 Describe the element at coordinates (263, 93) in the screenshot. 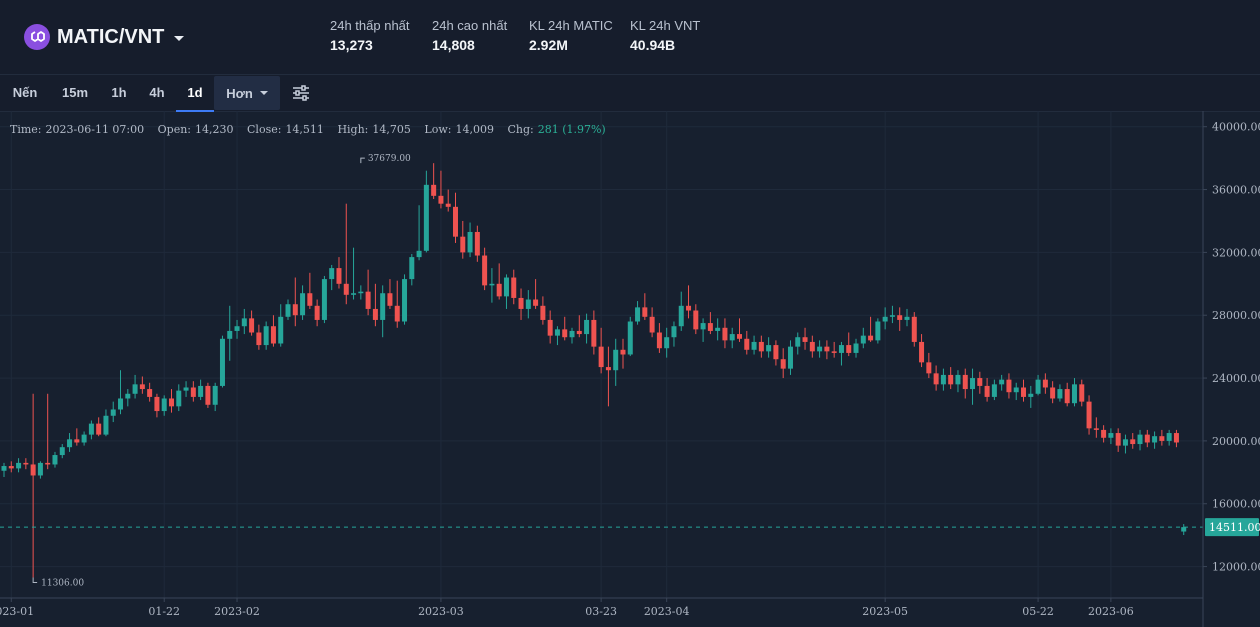

I see `caret-down-icon` at that location.